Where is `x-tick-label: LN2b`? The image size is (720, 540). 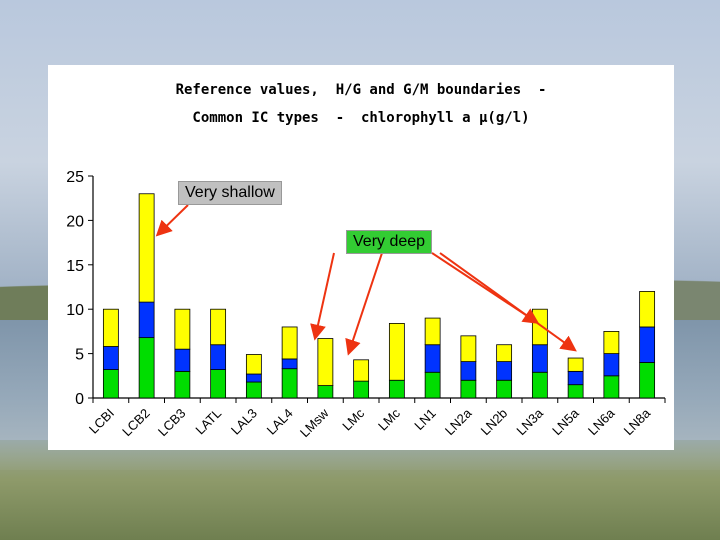
x-tick-label: LN2b is located at coordinates (494, 422).